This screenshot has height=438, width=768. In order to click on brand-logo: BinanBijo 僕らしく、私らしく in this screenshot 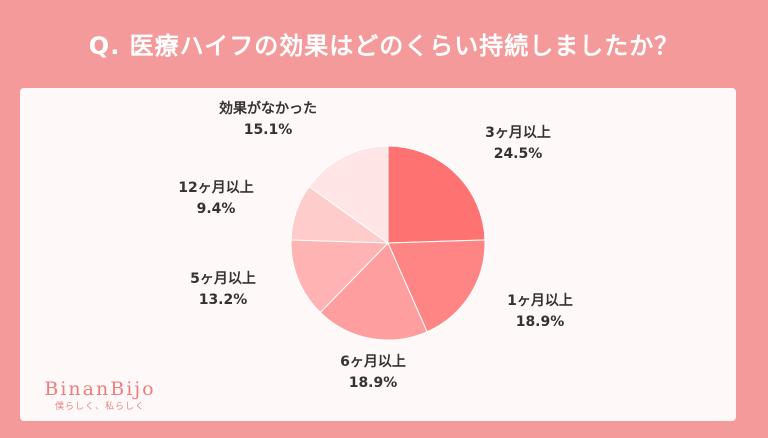, I will do `click(100, 396)`.